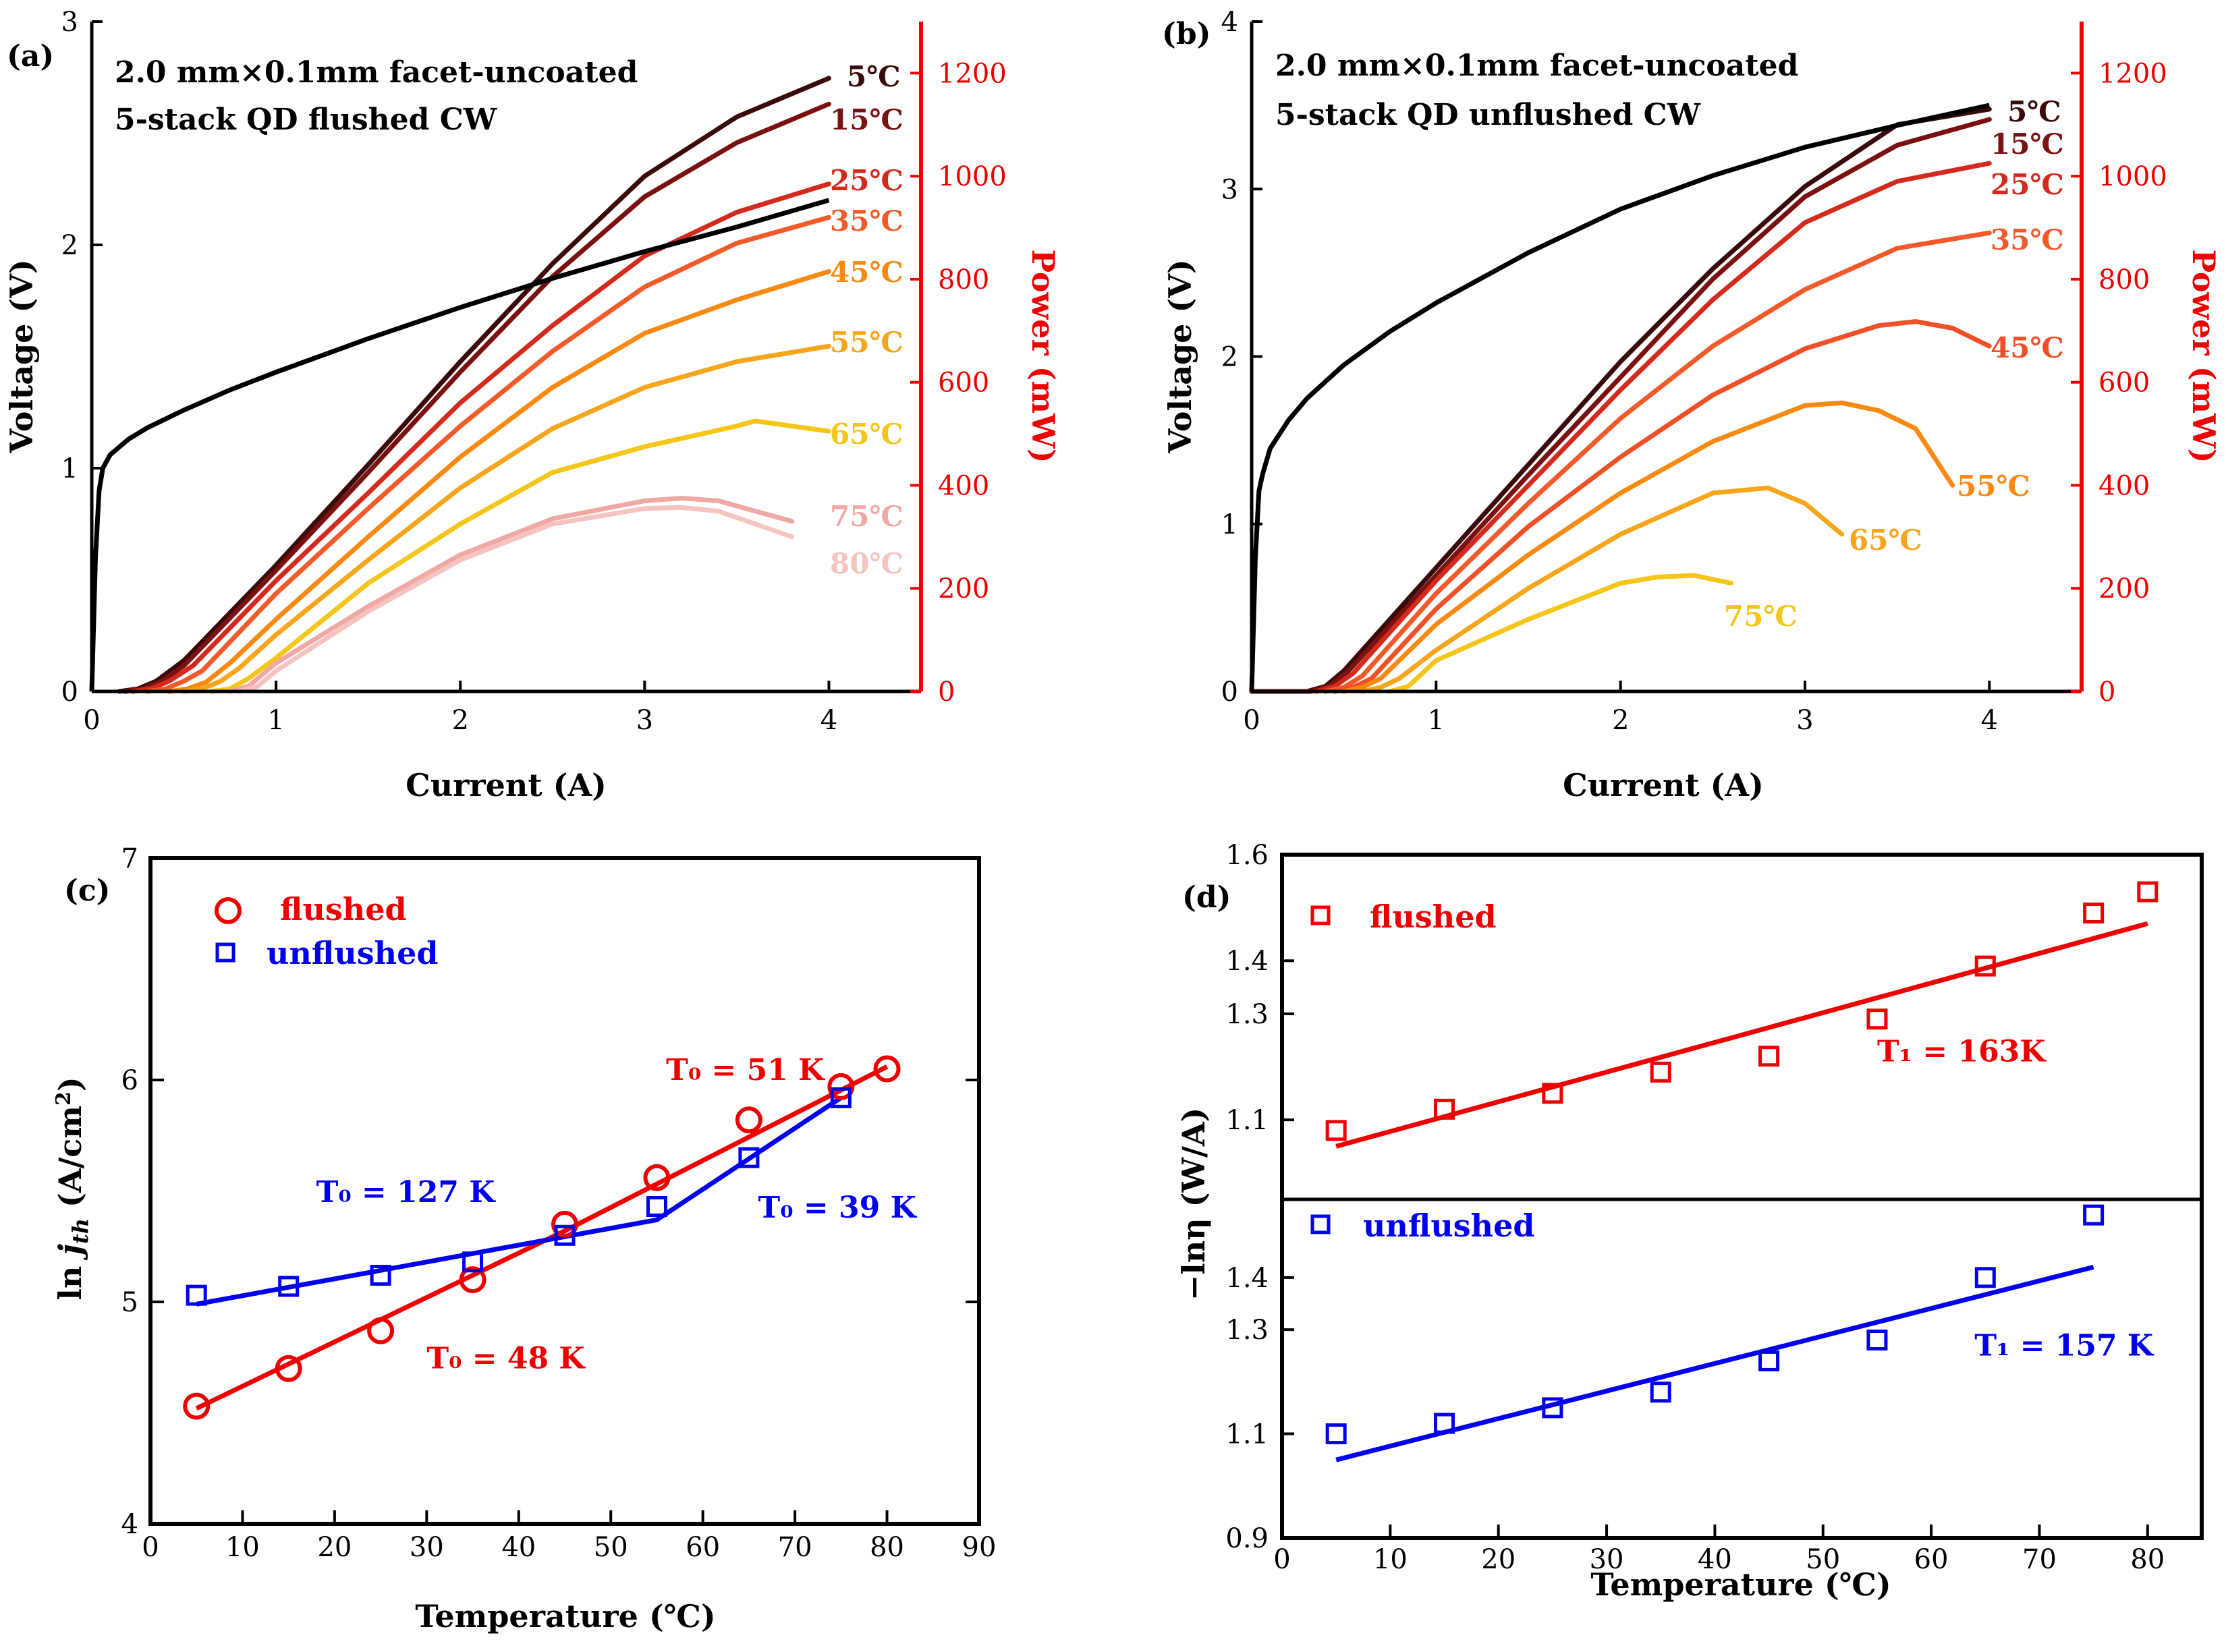 Image resolution: width=2226 pixels, height=1652 pixels. Describe the element at coordinates (1488, 115) in the screenshot. I see `panel-b-title-line2: 5-stack QD unflushed CW` at that location.